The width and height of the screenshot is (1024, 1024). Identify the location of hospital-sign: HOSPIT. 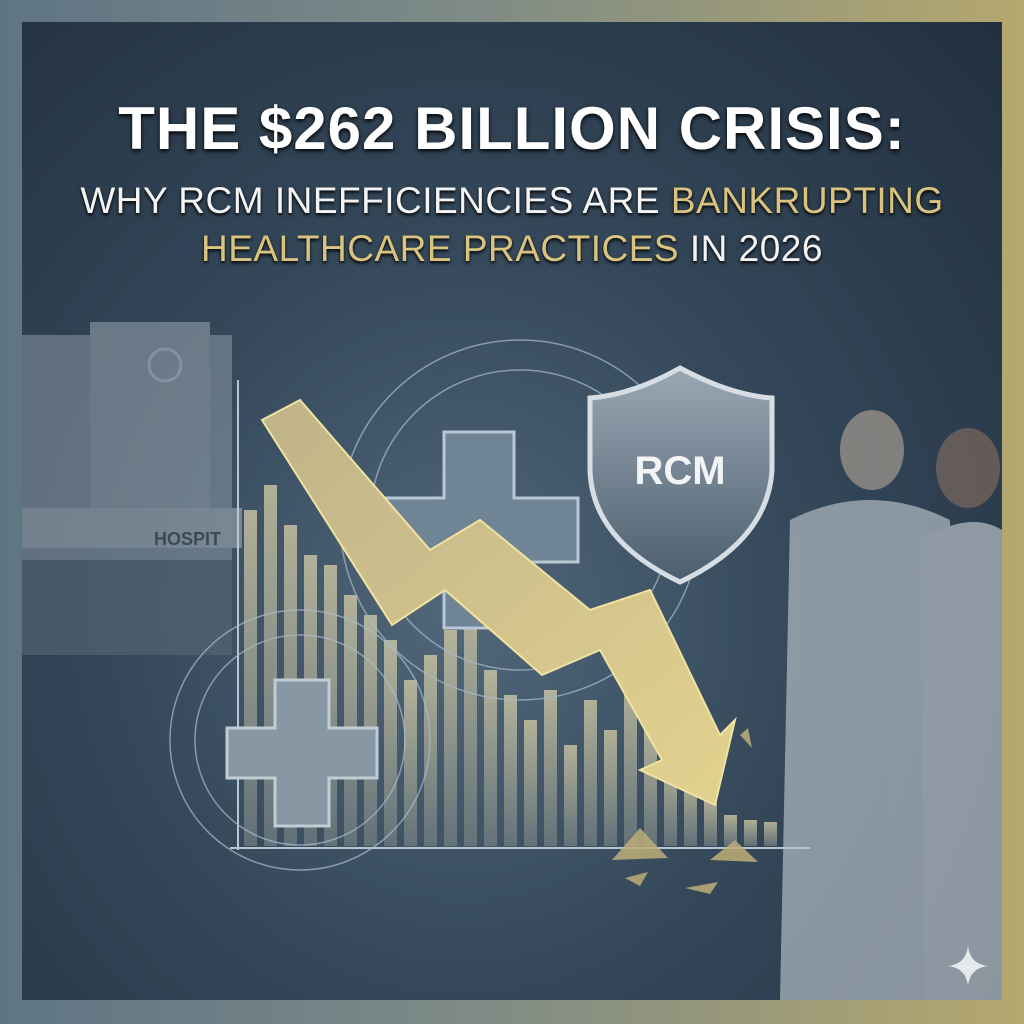
(187, 539).